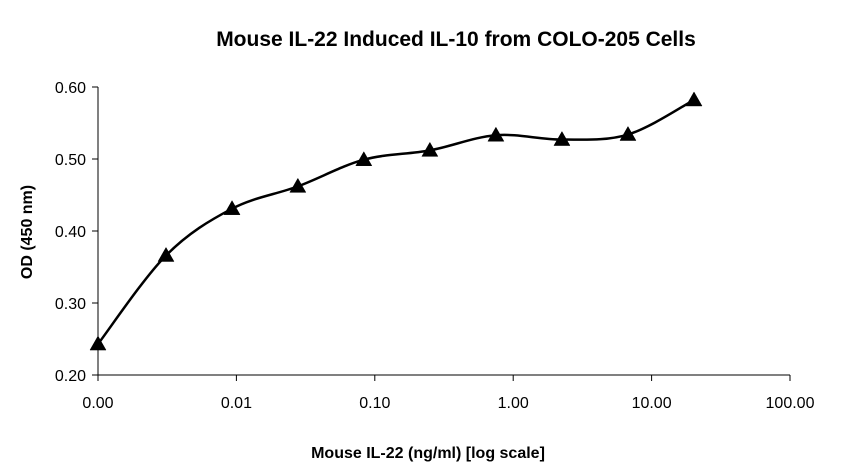  What do you see at coordinates (70, 304) in the screenshot?
I see `y-tick-label: 0.30` at bounding box center [70, 304].